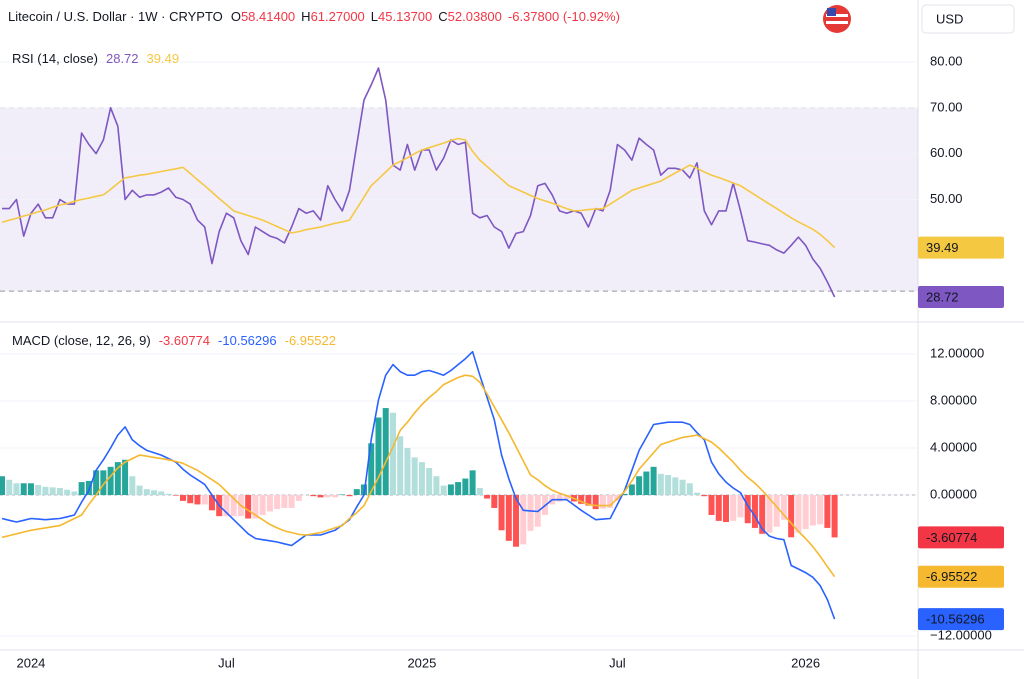  I want to click on y-tick-label: 60.00, so click(946, 152).